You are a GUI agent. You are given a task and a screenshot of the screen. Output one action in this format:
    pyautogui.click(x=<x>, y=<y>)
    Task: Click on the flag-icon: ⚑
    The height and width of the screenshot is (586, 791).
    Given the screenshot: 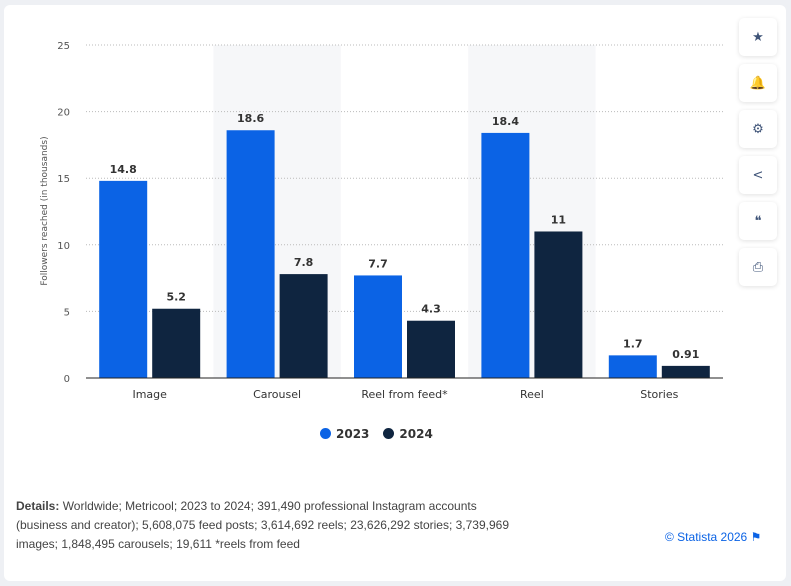 What is the action you would take?
    pyautogui.click(x=756, y=537)
    